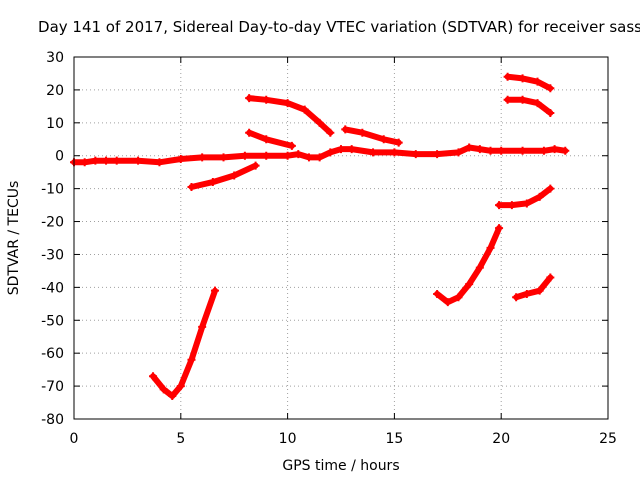 The image size is (640, 480). Describe the element at coordinates (59, 157) in the screenshot. I see `y-tick-label: 0` at that location.